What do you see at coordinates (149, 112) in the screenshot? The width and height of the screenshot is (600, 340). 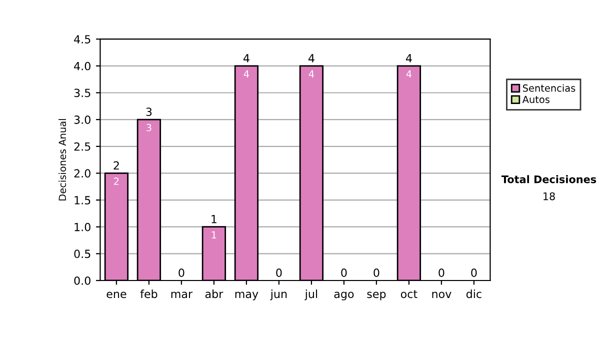 I see `total-label: 3` at bounding box center [149, 112].